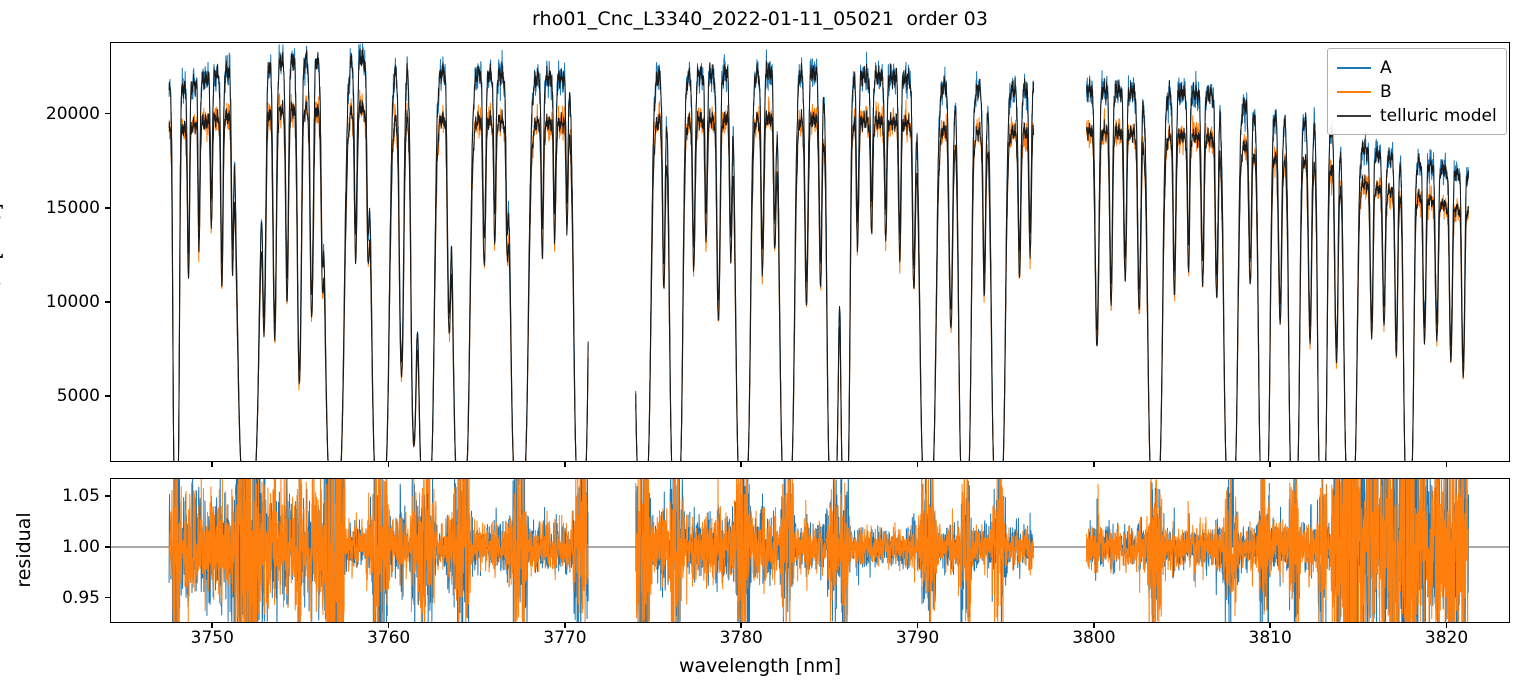  What do you see at coordinates (24, 550) in the screenshot?
I see `residual-axis-label: residual` at bounding box center [24, 550].